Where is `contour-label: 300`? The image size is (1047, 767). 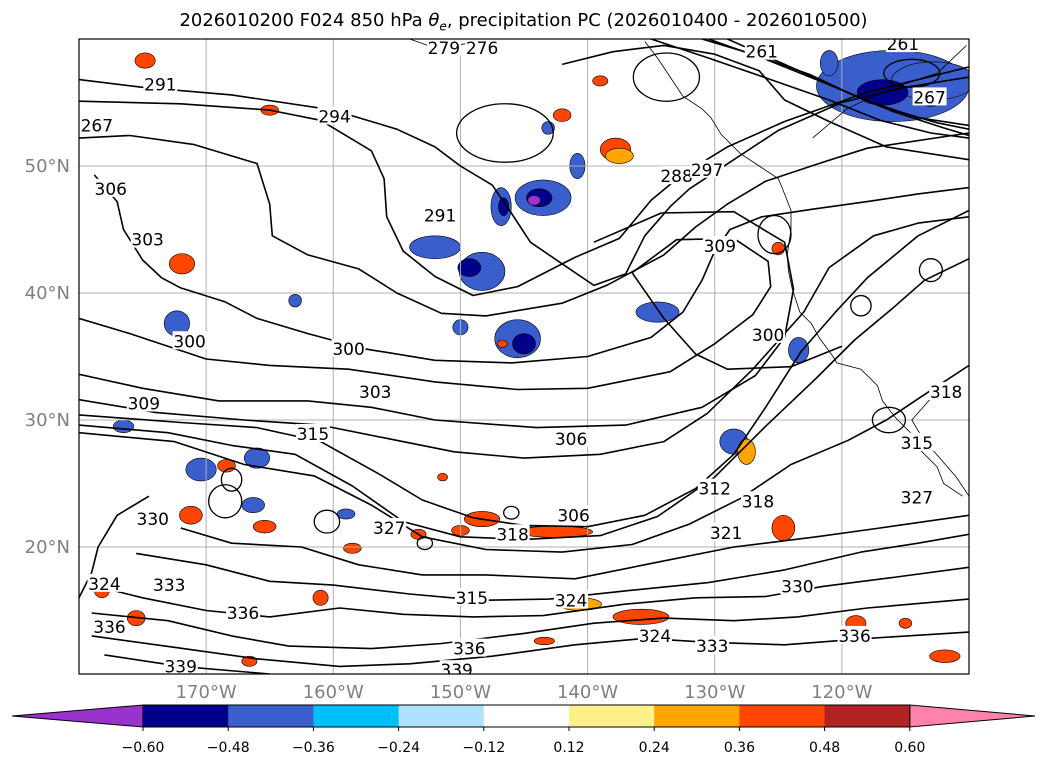
contour-label: 300 is located at coordinates (768, 336).